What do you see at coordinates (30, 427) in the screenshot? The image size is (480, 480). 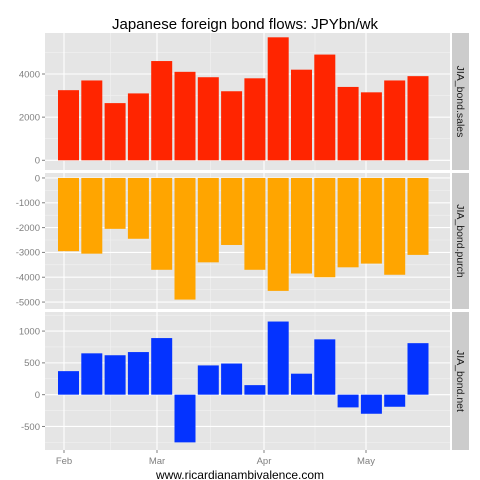 I see `y-tick-label: -500` at bounding box center [30, 427].